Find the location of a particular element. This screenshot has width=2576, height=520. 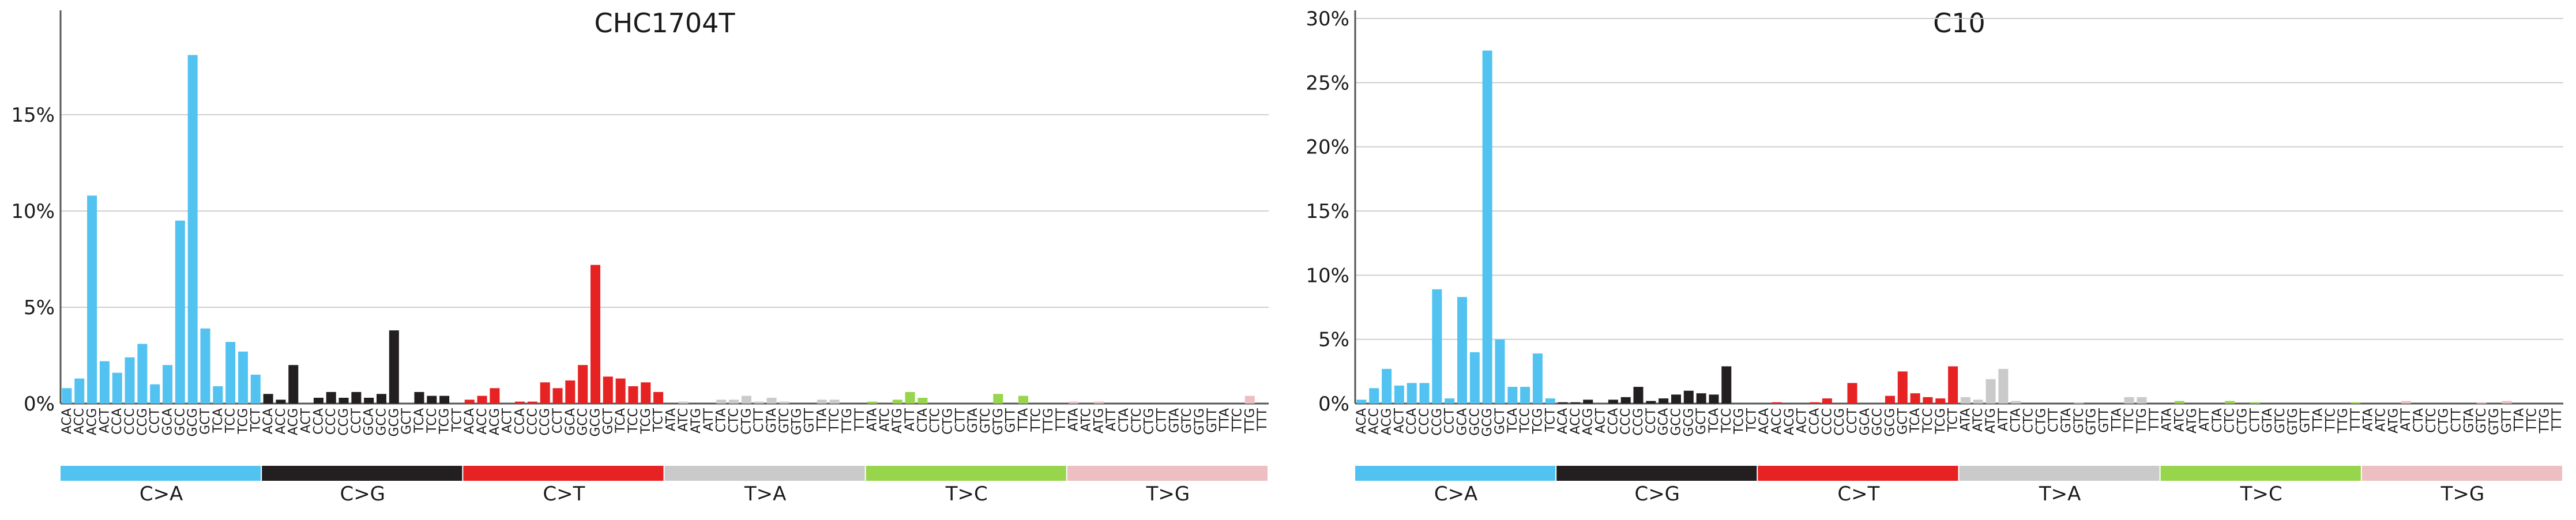

bar-CCT-C>A is located at coordinates (1450, 401).